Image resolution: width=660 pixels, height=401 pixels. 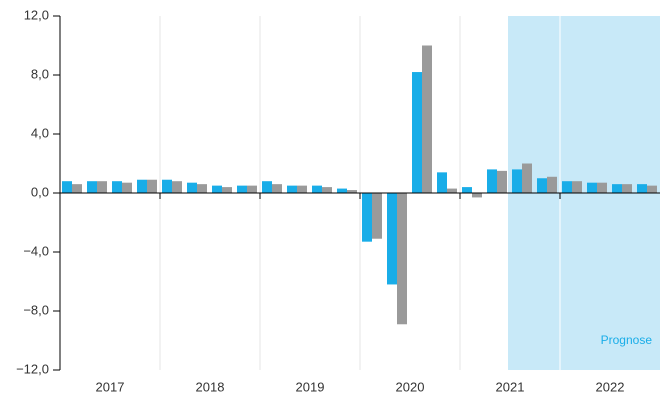 I want to click on y-tick-label: 0,0, so click(x=40, y=191).